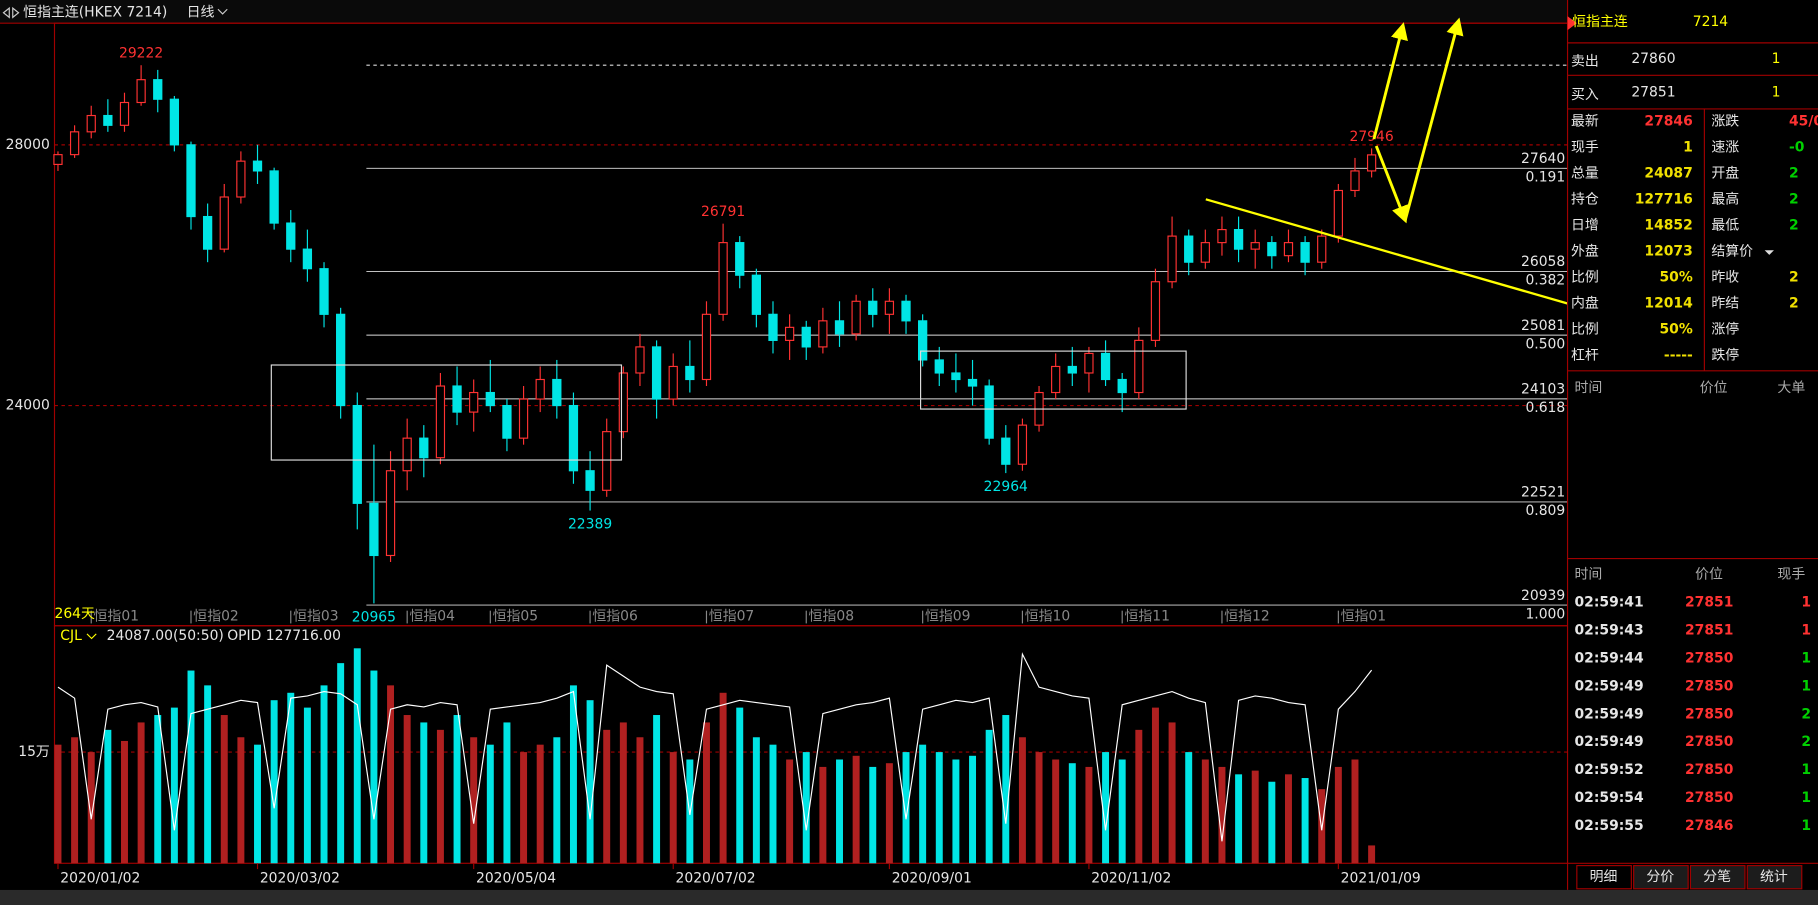 This screenshot has height=905, width=1818. Describe the element at coordinates (1404, 257) in the screenshot. I see `trend-line` at that location.